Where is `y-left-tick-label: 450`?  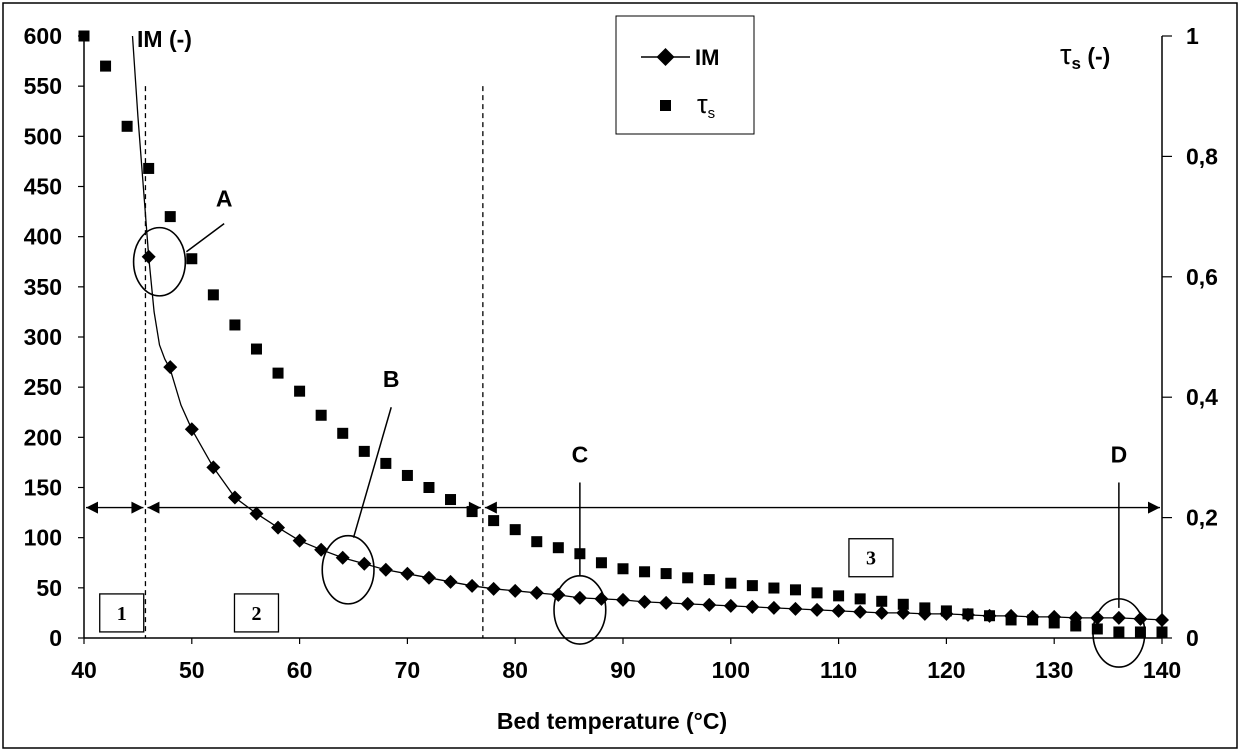 y-left-tick-label: 450 is located at coordinates (43, 187).